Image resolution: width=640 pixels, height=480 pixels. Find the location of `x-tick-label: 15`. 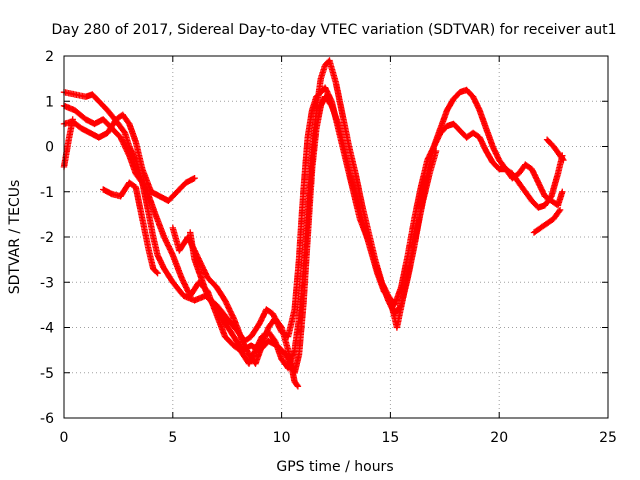

x-tick-label: 15 is located at coordinates (390, 438).